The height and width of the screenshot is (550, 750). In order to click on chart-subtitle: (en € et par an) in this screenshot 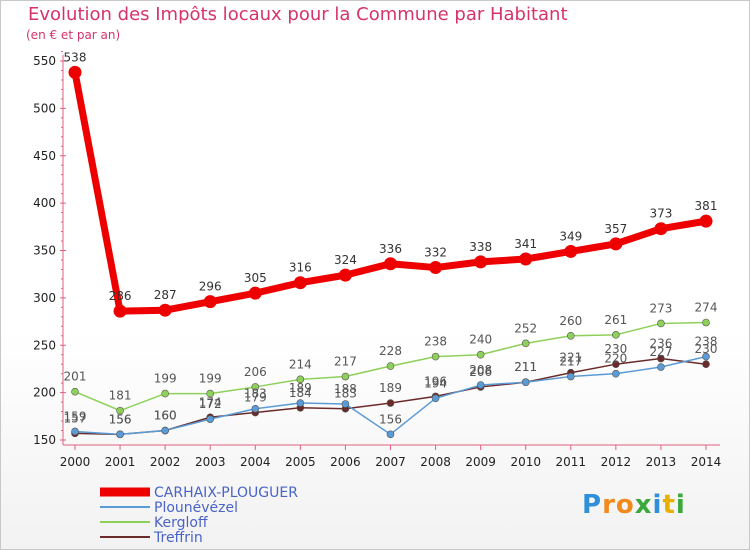, I will do `click(73, 35)`.